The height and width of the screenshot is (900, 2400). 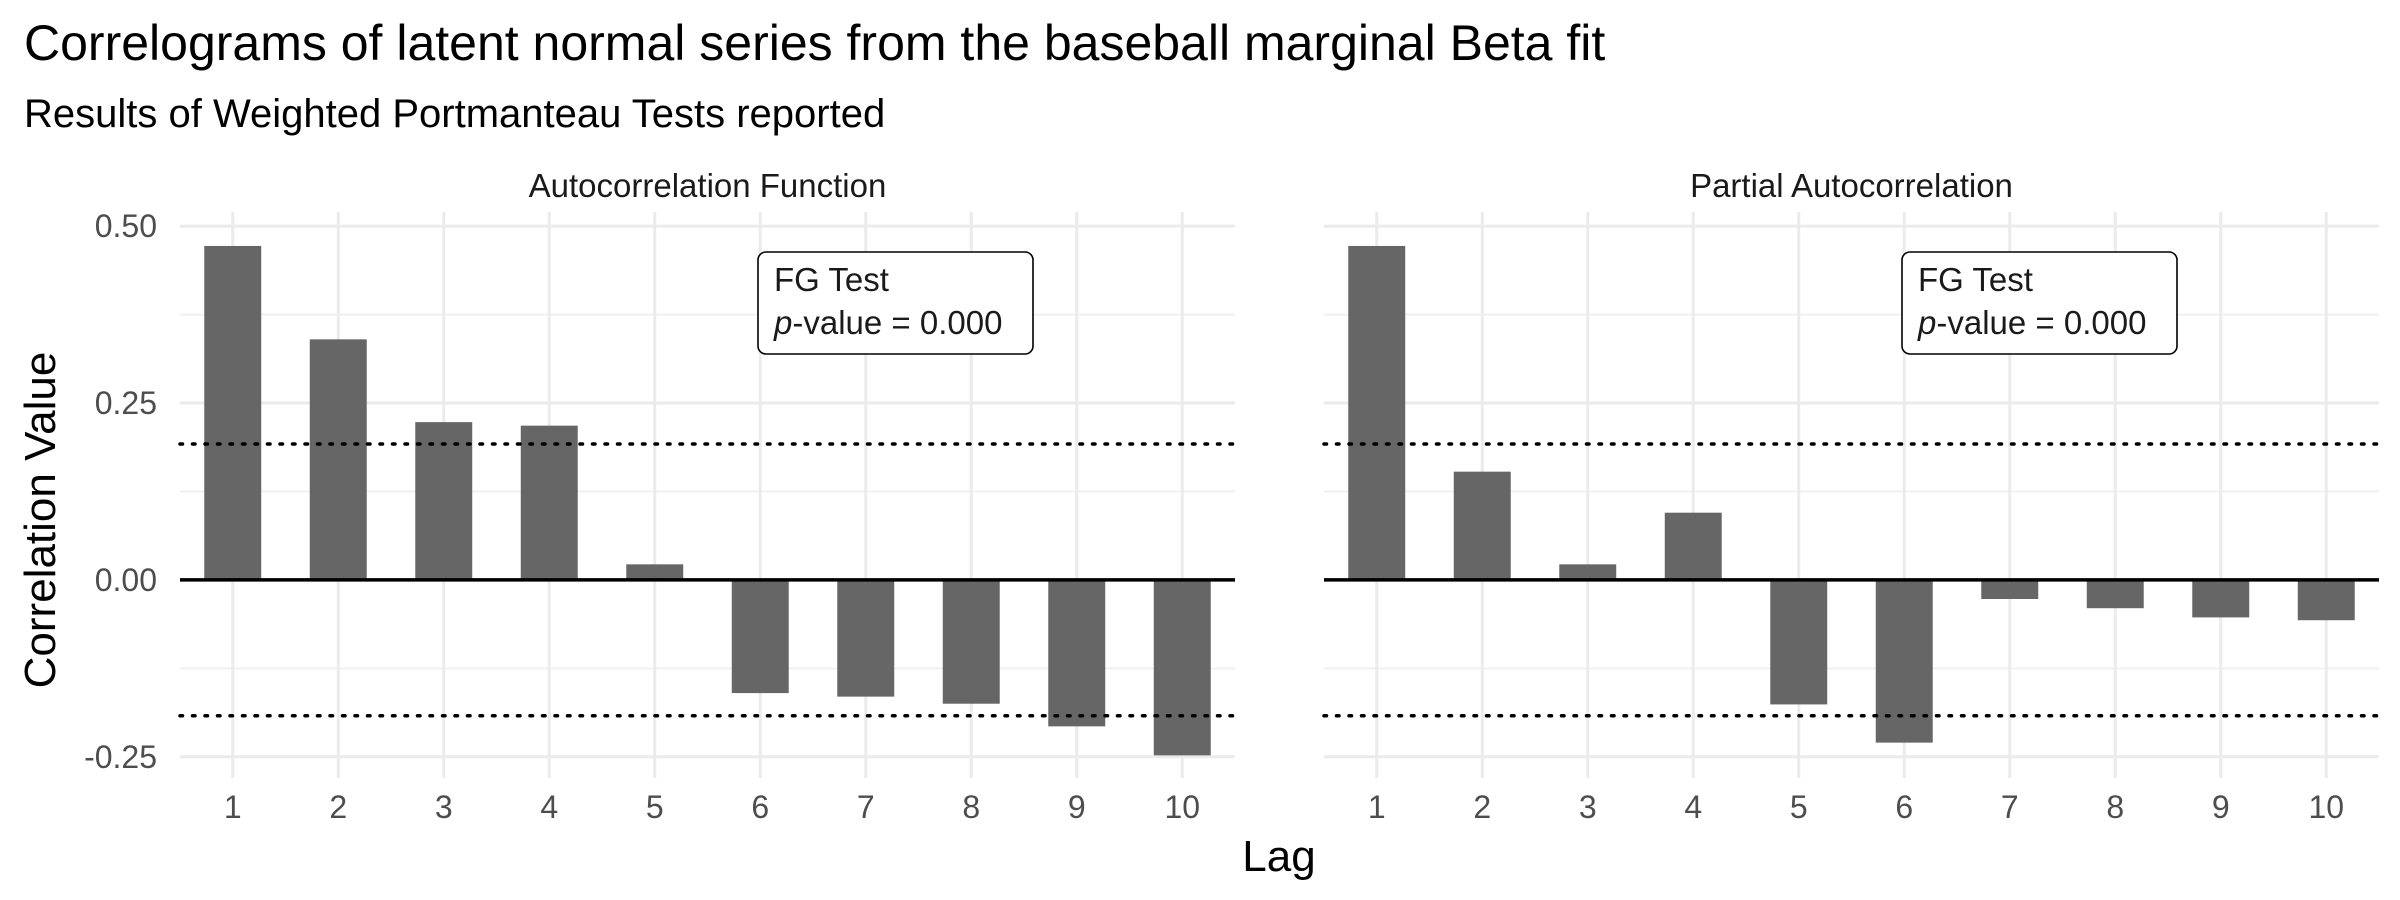 What do you see at coordinates (126, 226) in the screenshot?
I see `y-tick-label: 0.50` at bounding box center [126, 226].